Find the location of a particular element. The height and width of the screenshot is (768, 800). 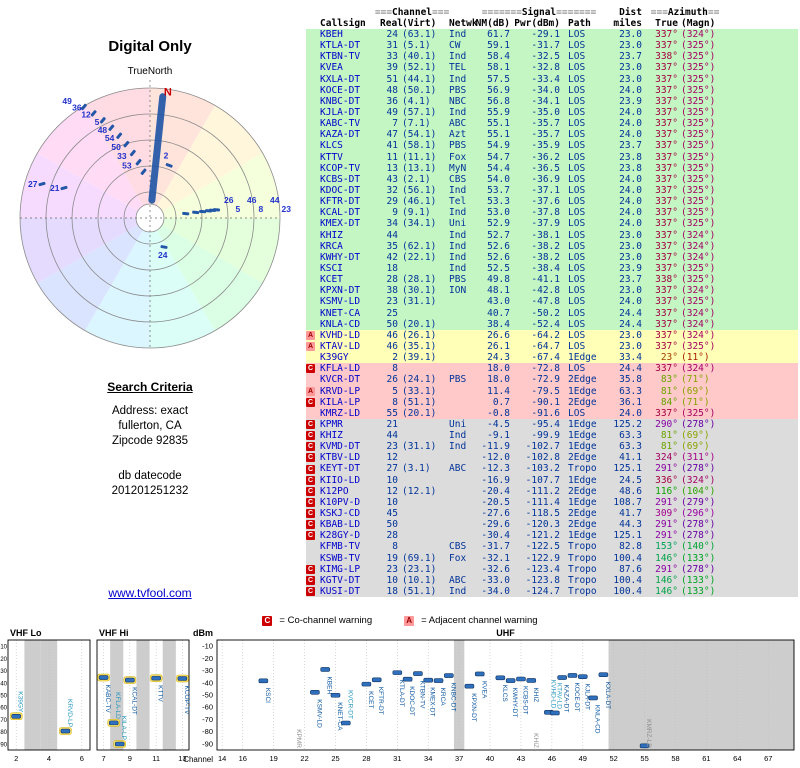

tvfool-link: www.tvfool.com is located at coordinates (150, 593).